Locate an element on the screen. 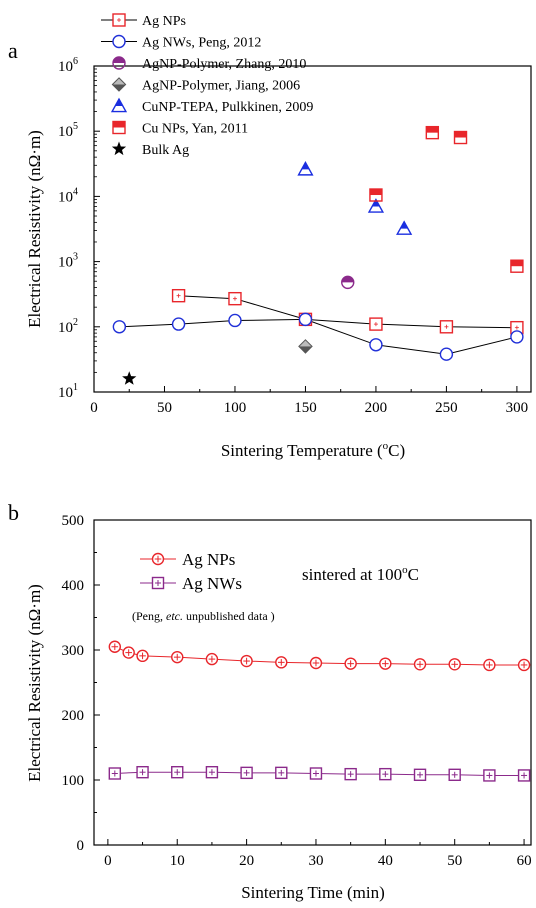 Image resolution: width=536 pixels, height=908 pixels. legend-a-marker-cunp-tepa-pulkkinen-2009 is located at coordinates (119, 105).